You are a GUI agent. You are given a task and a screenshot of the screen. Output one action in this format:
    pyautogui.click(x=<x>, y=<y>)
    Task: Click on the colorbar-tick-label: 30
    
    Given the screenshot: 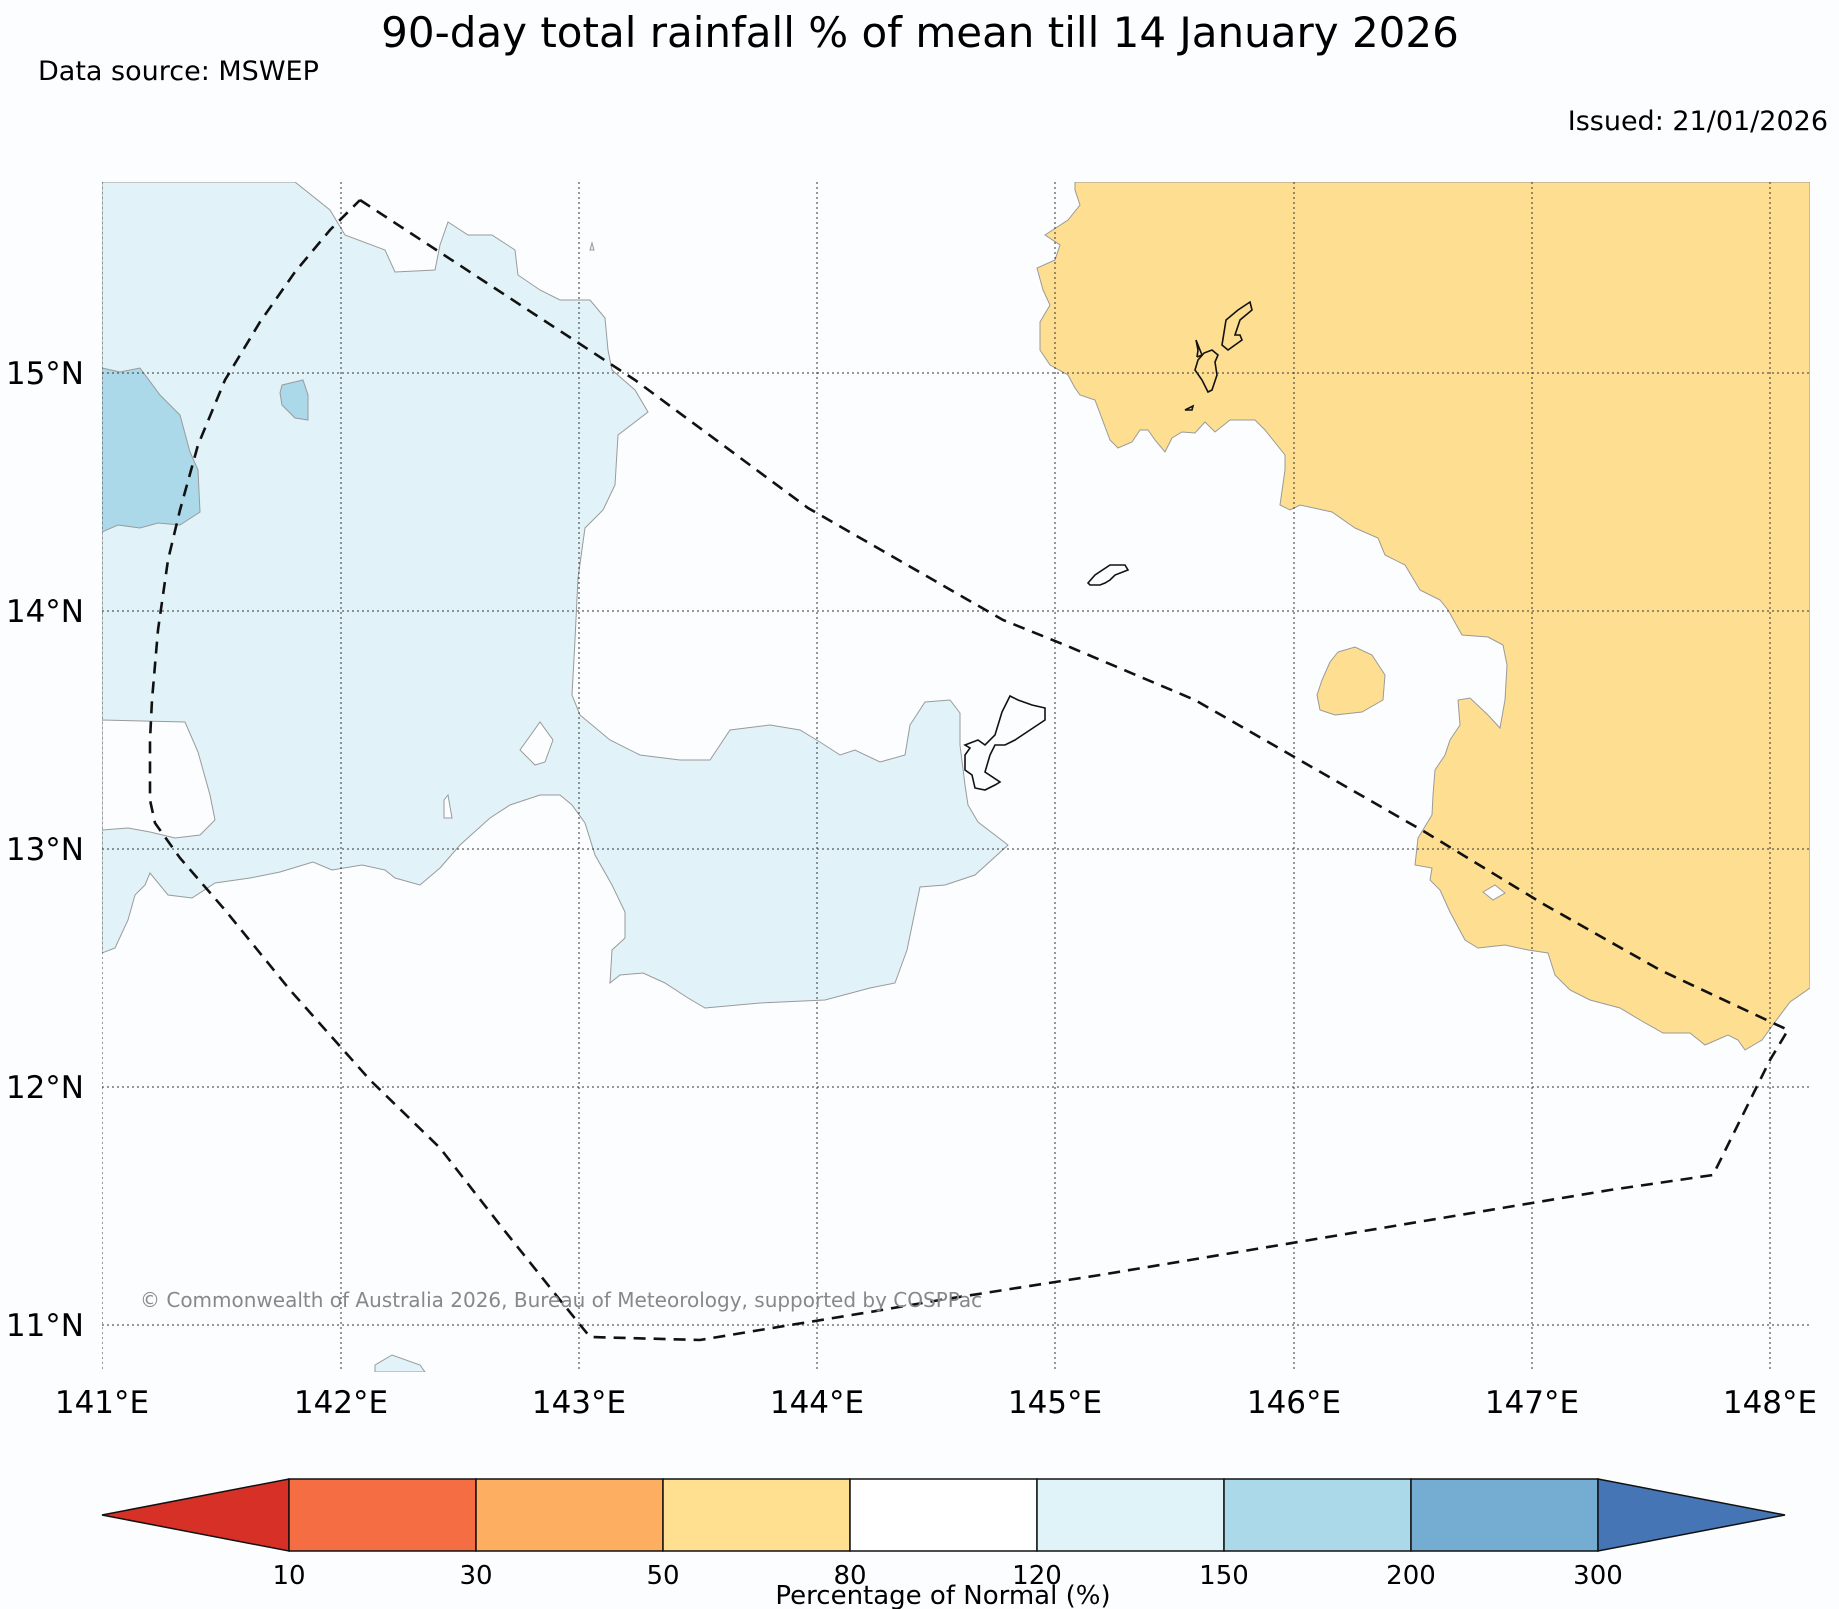 What is the action you would take?
    pyautogui.click(x=475, y=1576)
    